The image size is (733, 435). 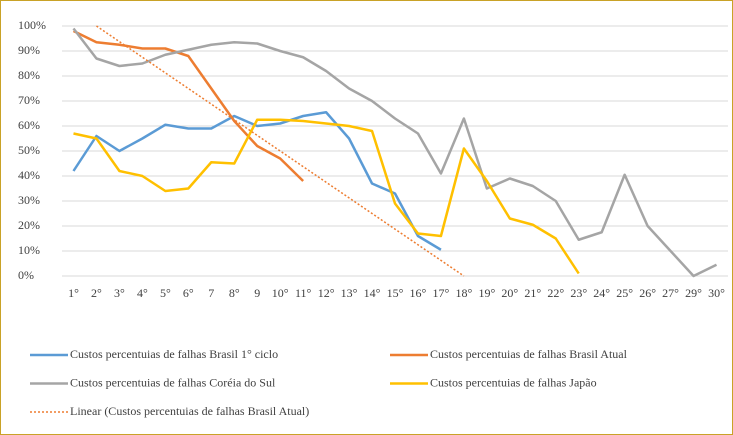 What do you see at coordinates (280, 293) in the screenshot?
I see `x-tick-label: 10°` at bounding box center [280, 293].